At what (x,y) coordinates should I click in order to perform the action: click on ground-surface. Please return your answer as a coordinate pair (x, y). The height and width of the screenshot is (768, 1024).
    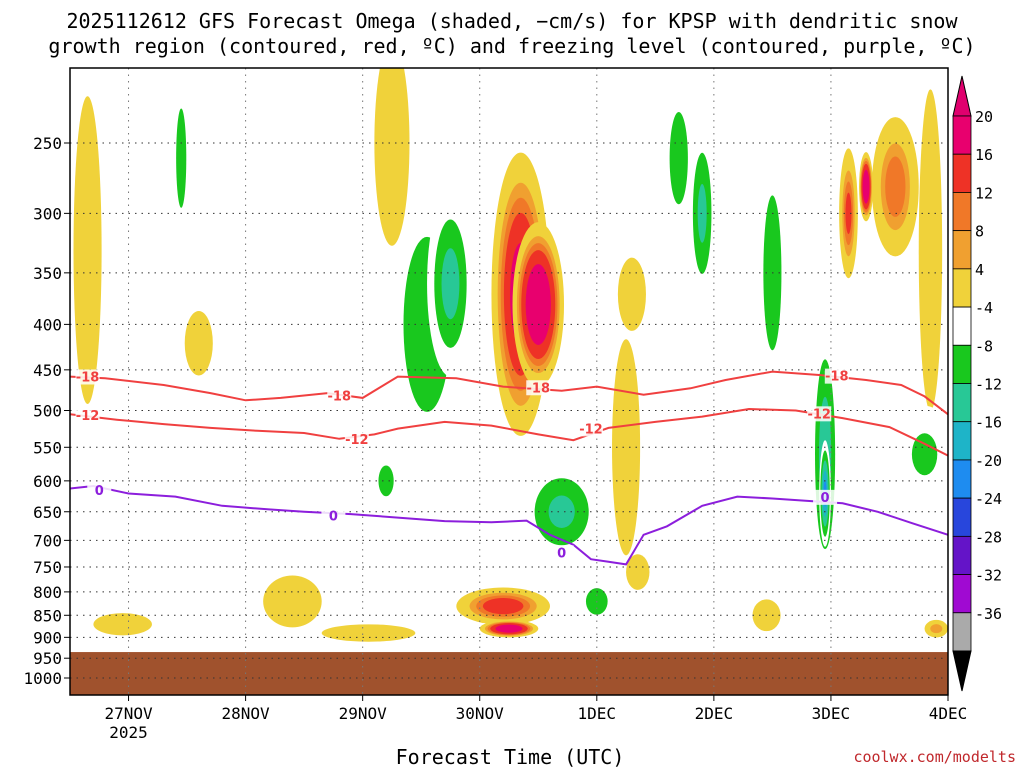
    Looking at the image, I should click on (509, 673).